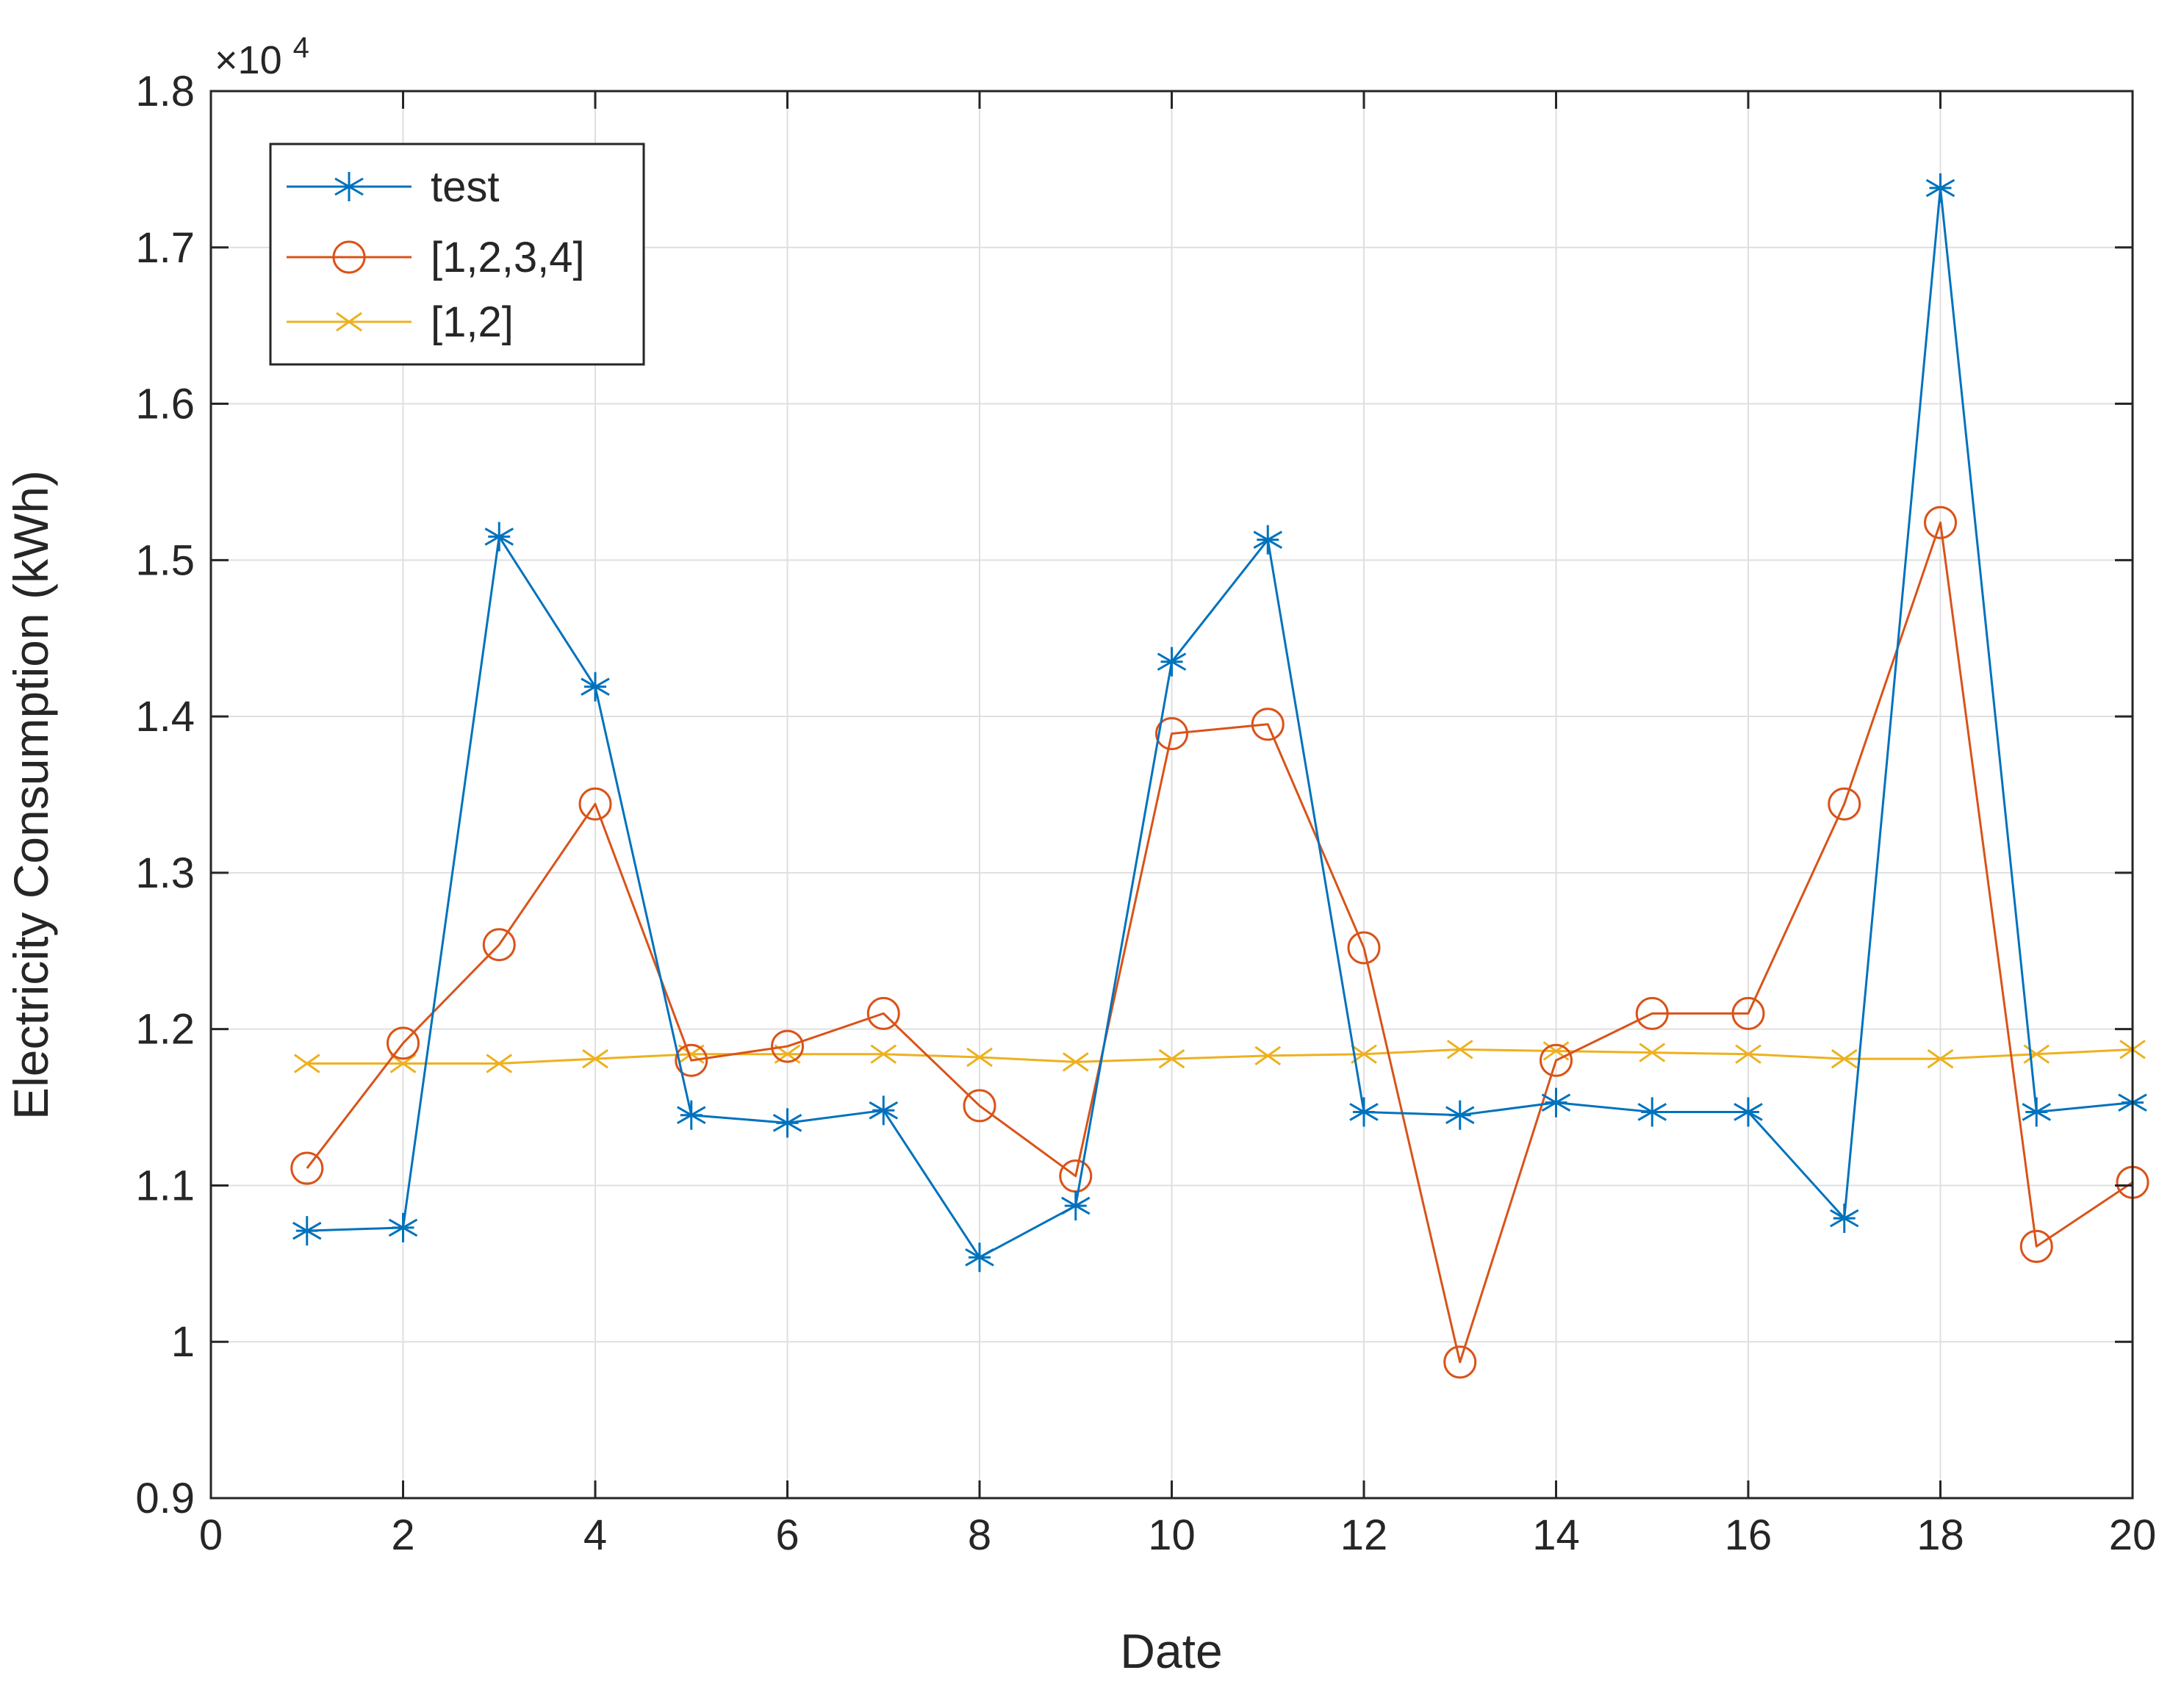  What do you see at coordinates (1171, 1651) in the screenshot?
I see `x-axis-label: Date` at bounding box center [1171, 1651].